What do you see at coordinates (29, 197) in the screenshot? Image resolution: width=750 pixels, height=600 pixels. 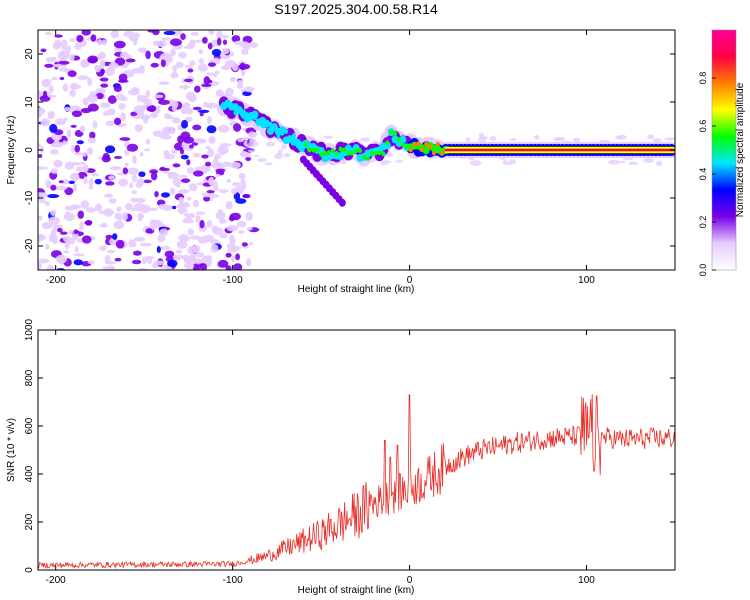 I see `spectrogram-y-tick-label: -10` at bounding box center [29, 197].